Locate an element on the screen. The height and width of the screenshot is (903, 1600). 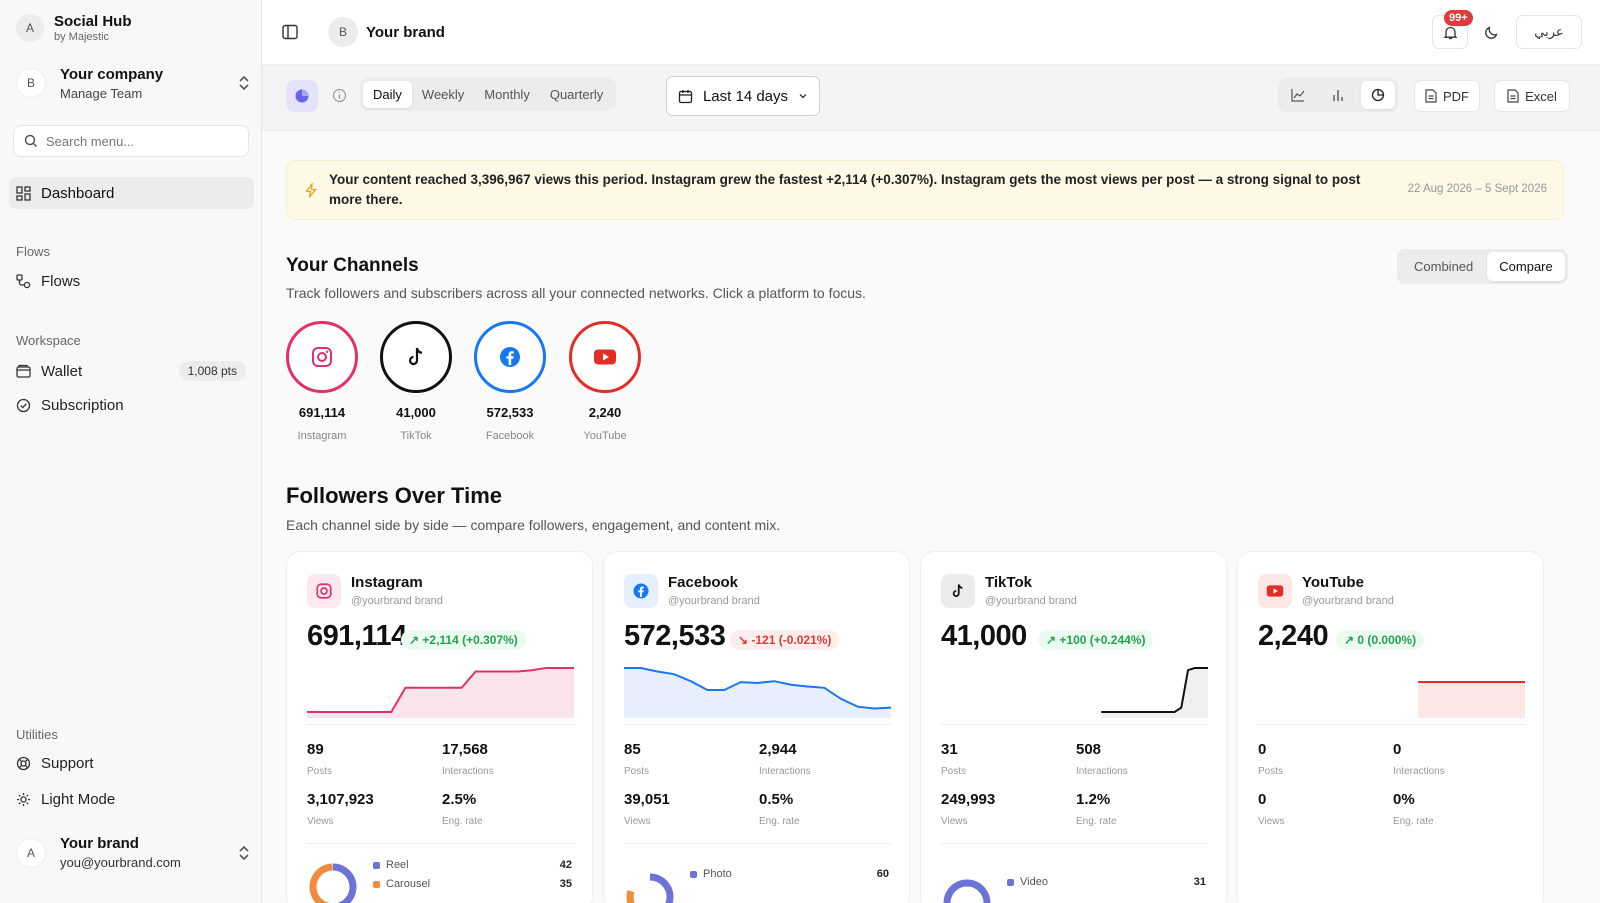
facebook-icon is located at coordinates (641, 591).